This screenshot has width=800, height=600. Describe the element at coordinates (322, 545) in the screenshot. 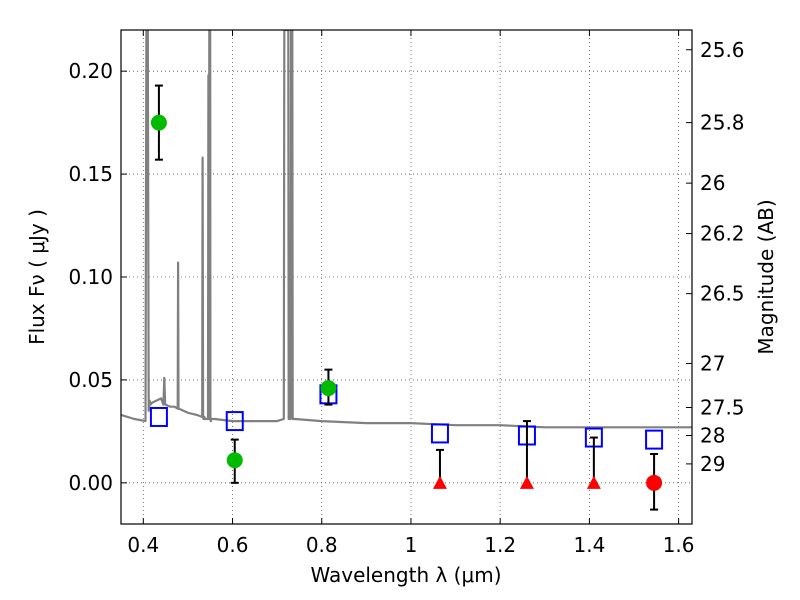

I see `x-tick-label: 0.8` at that location.